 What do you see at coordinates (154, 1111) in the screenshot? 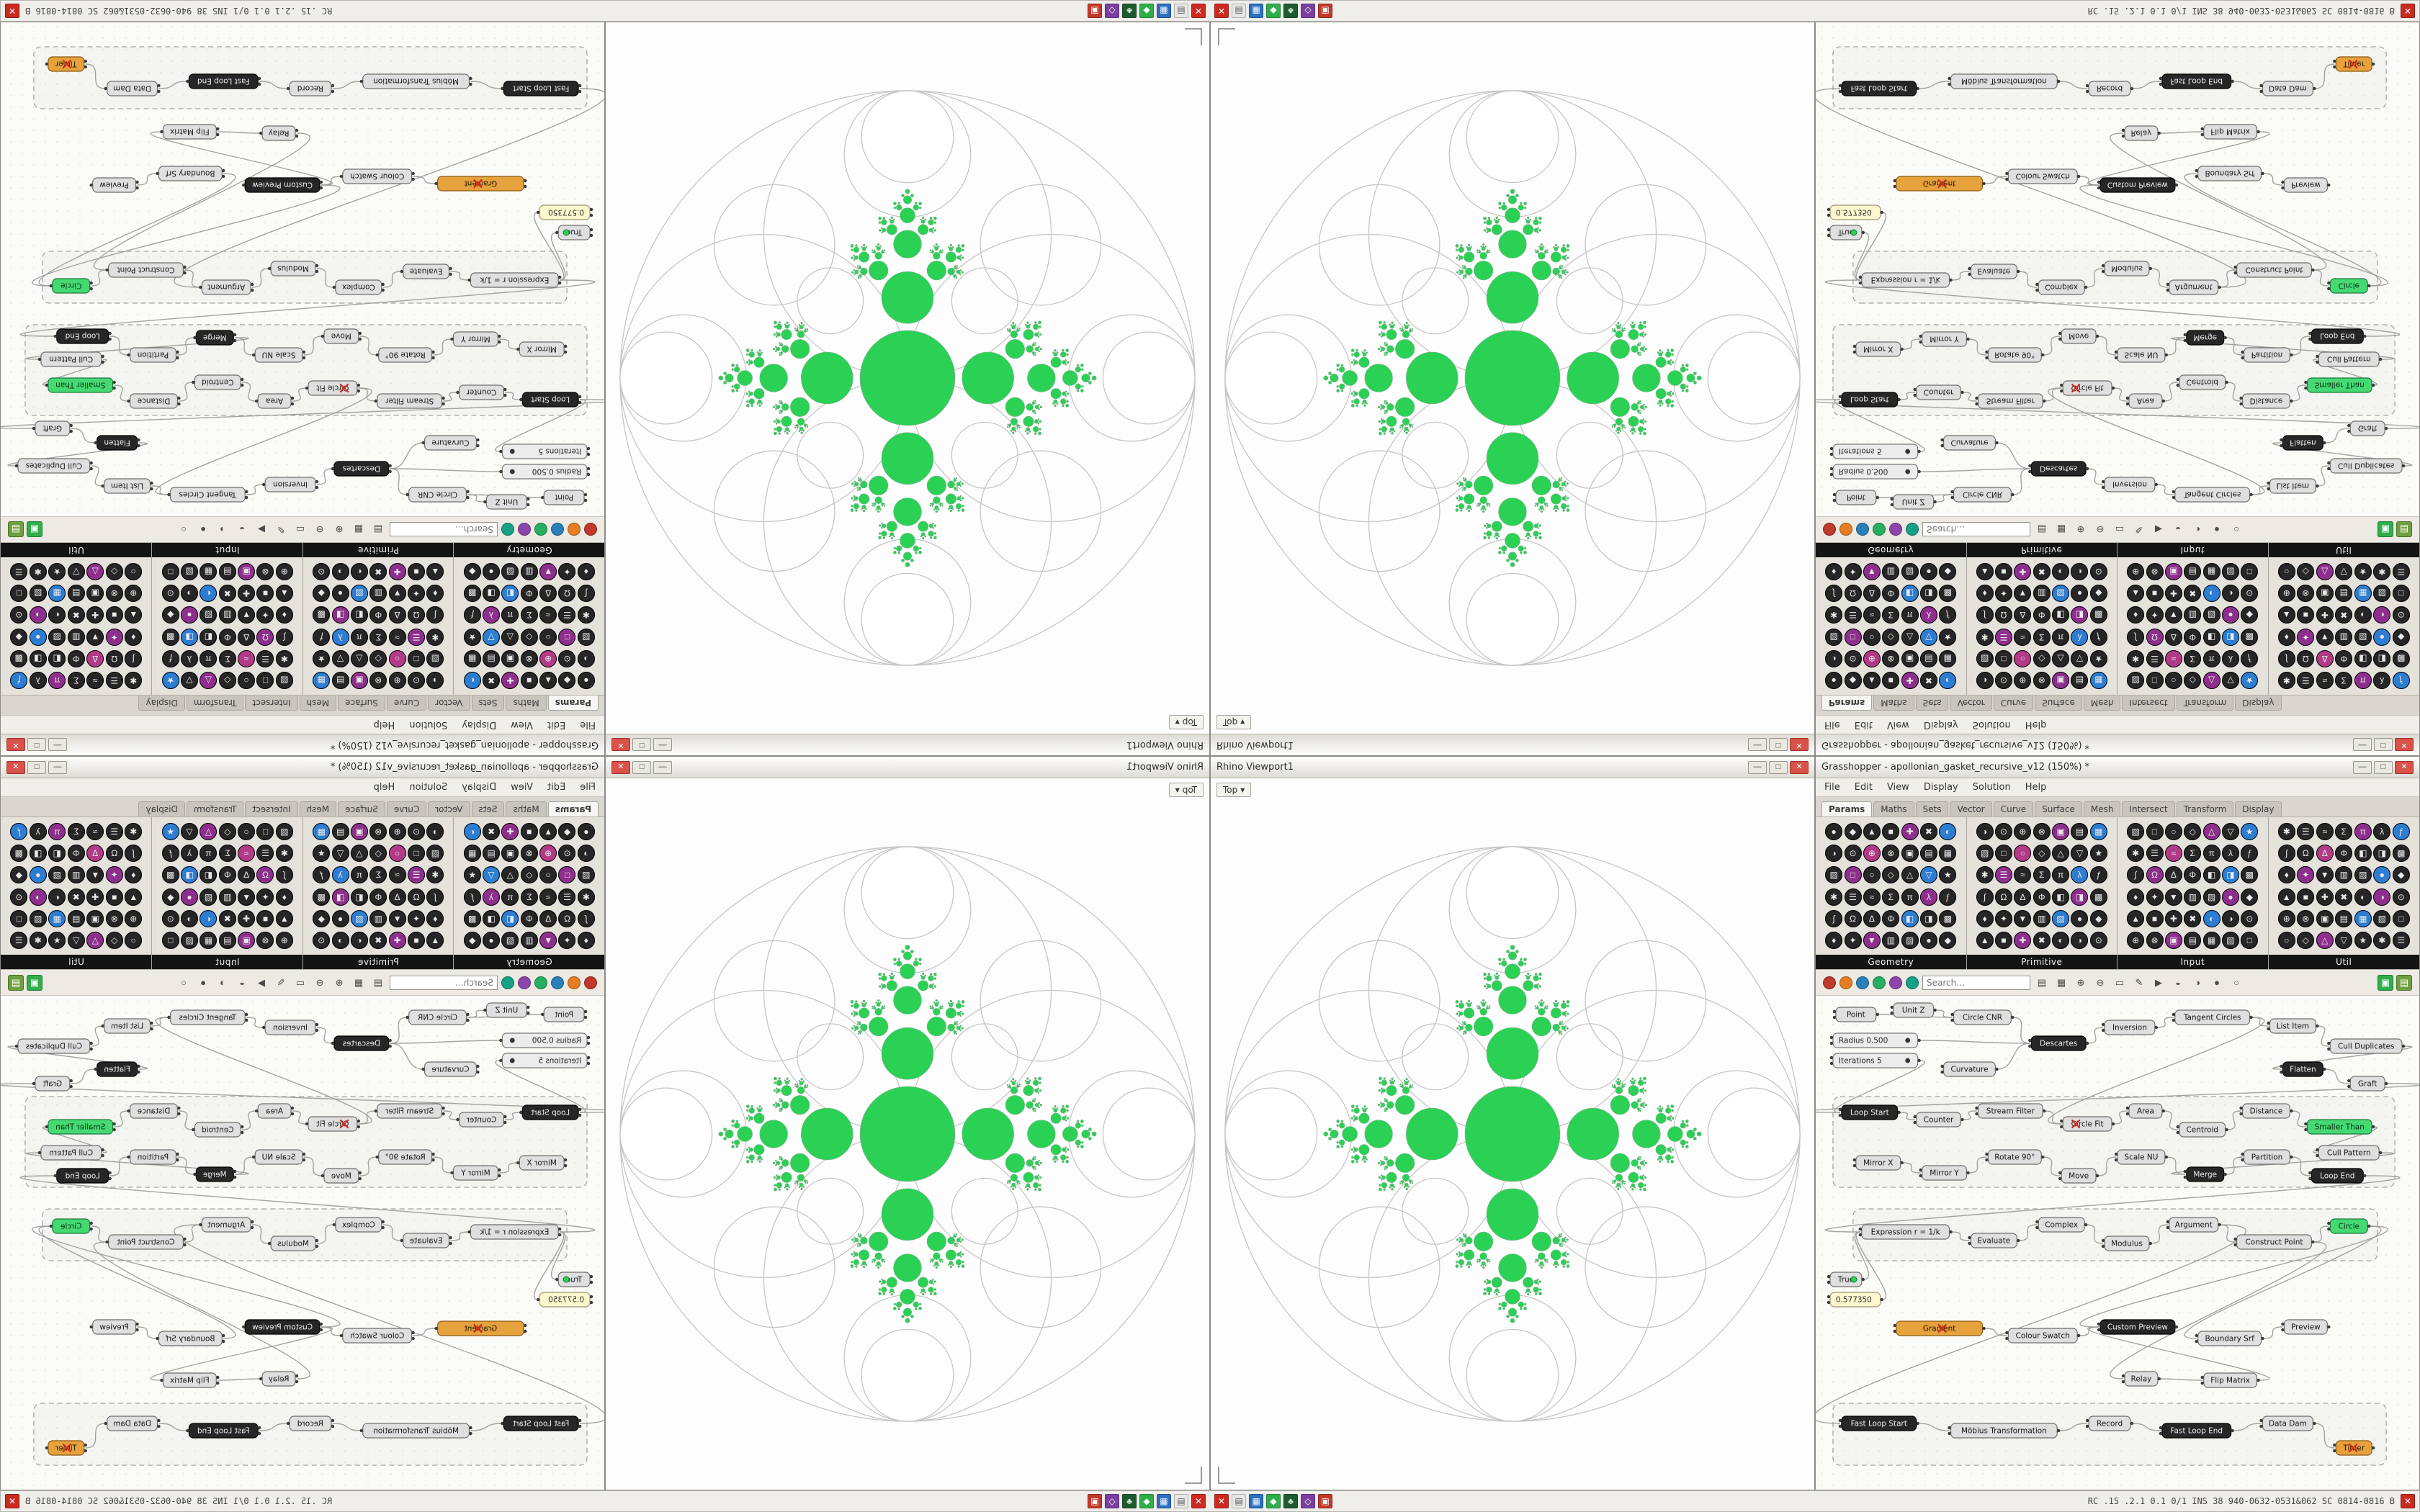
I see `gh-node-distance: Distance` at bounding box center [154, 1111].